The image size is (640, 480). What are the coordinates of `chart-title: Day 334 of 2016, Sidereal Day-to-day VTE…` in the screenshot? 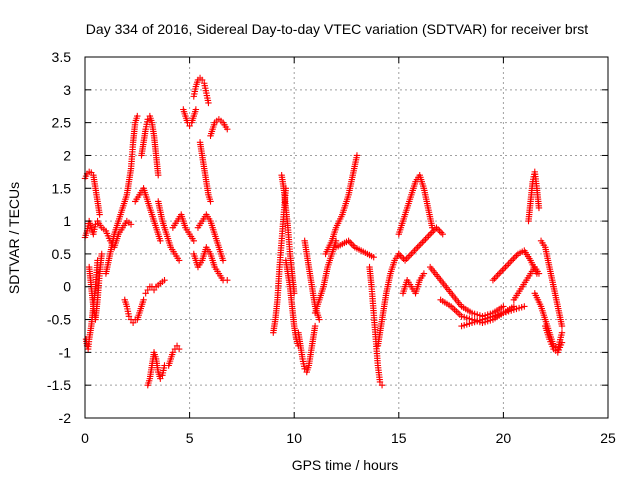 It's located at (337, 29).